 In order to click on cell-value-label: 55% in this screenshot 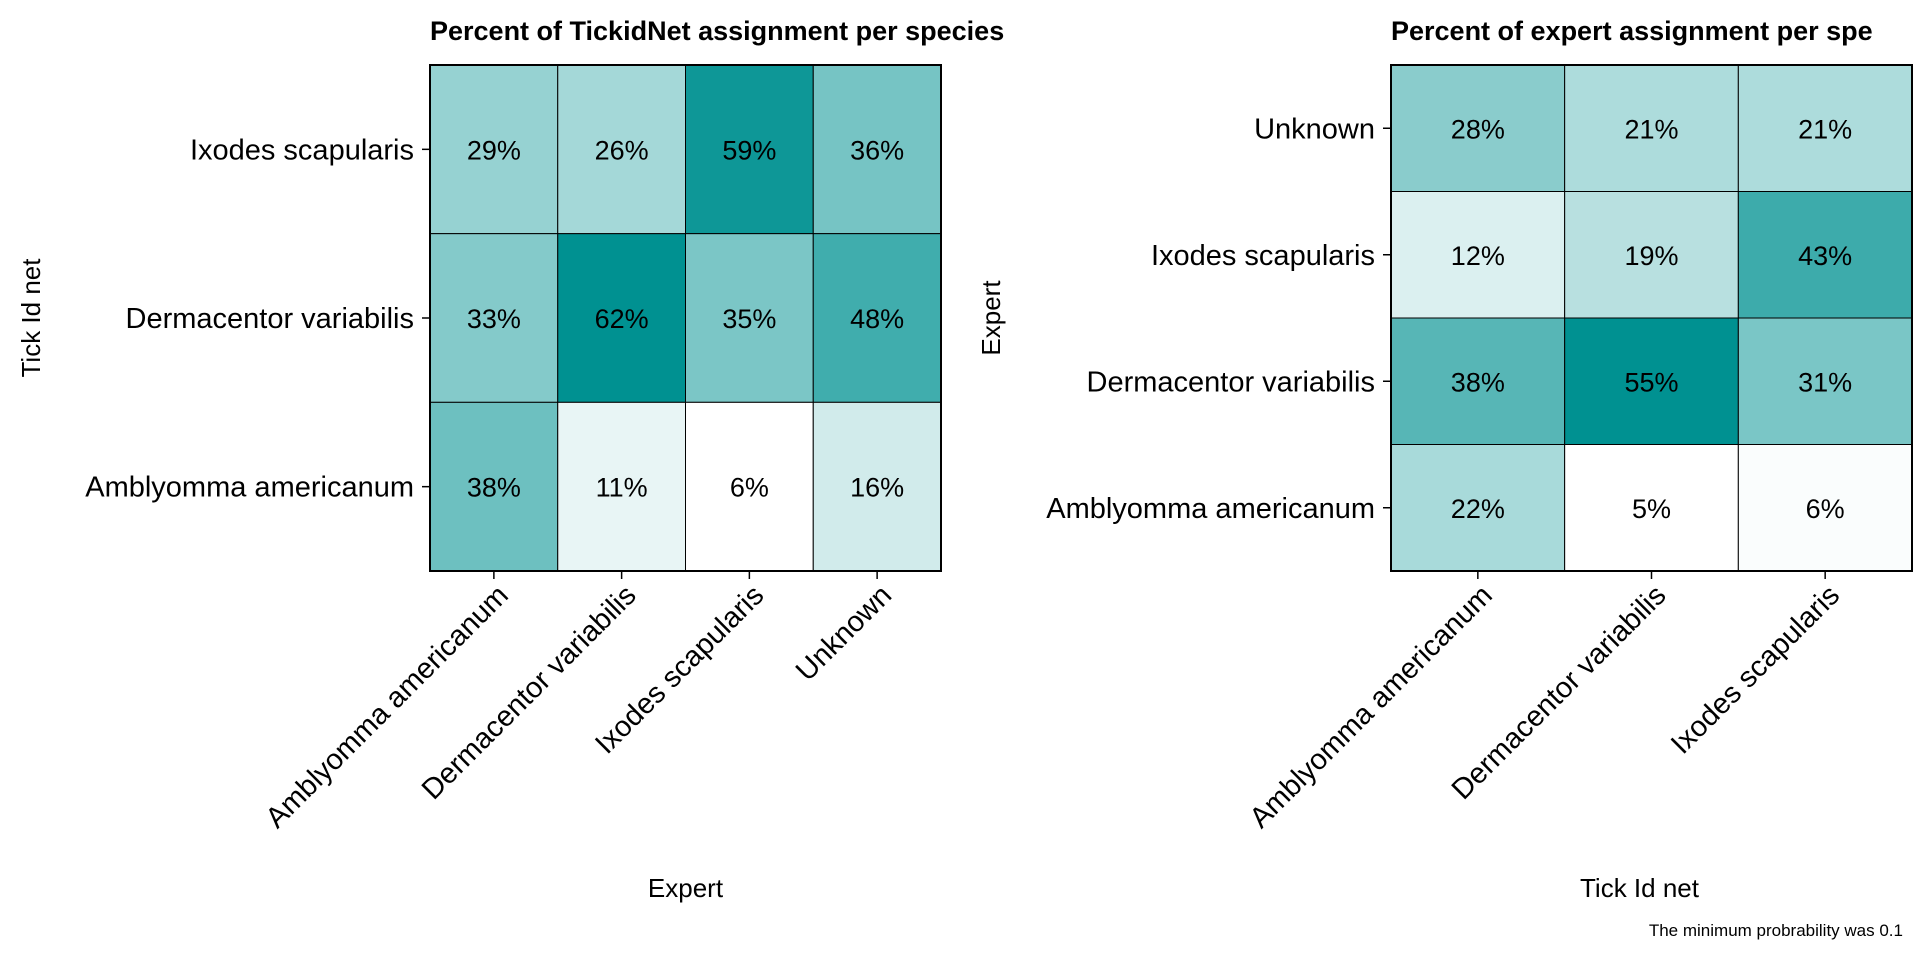, I will do `click(1651, 382)`.